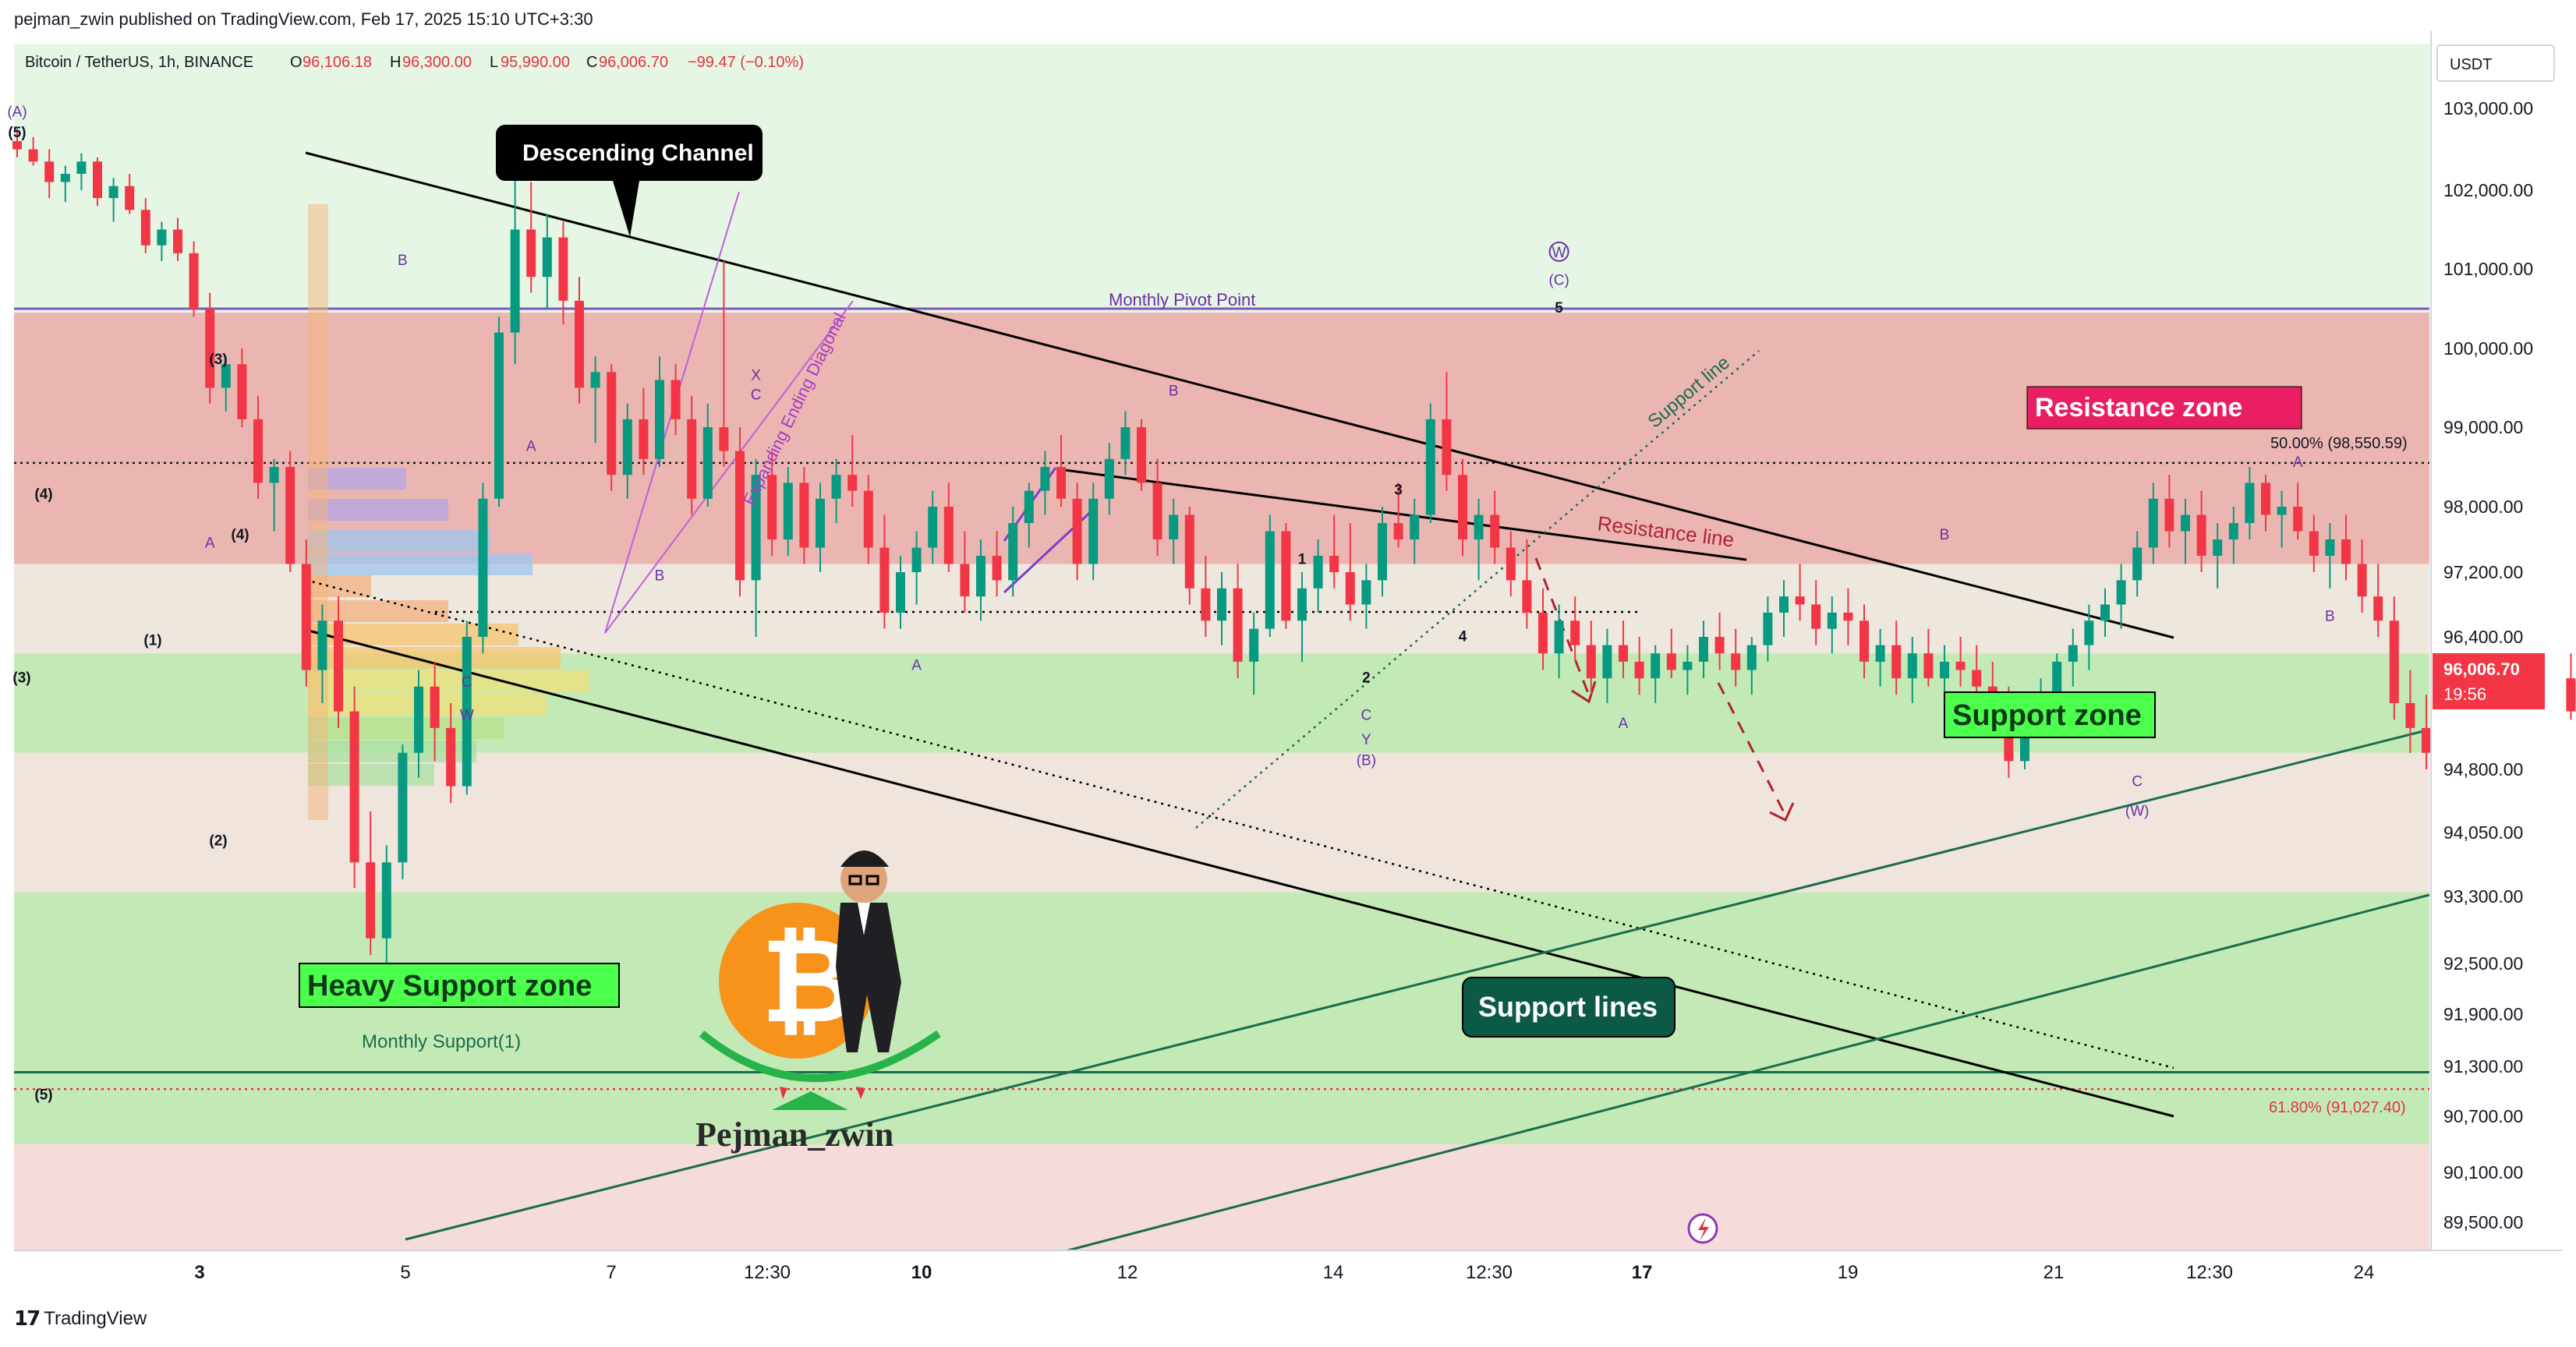 This screenshot has height=1347, width=2576. Describe the element at coordinates (441, 1041) in the screenshot. I see `monthly-support-label: Monthly Support(1)` at that location.